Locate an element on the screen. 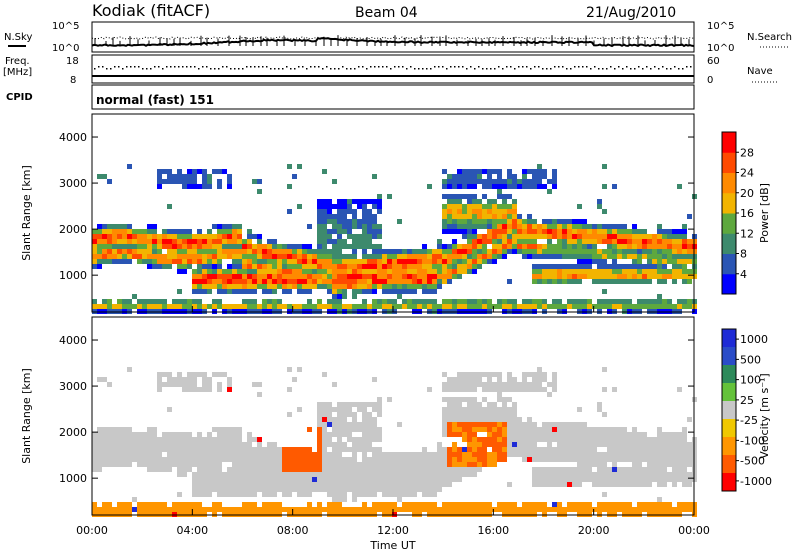 This screenshot has height=554, width=800. colorbar-tick-label: -500 is located at coordinates (752, 461).